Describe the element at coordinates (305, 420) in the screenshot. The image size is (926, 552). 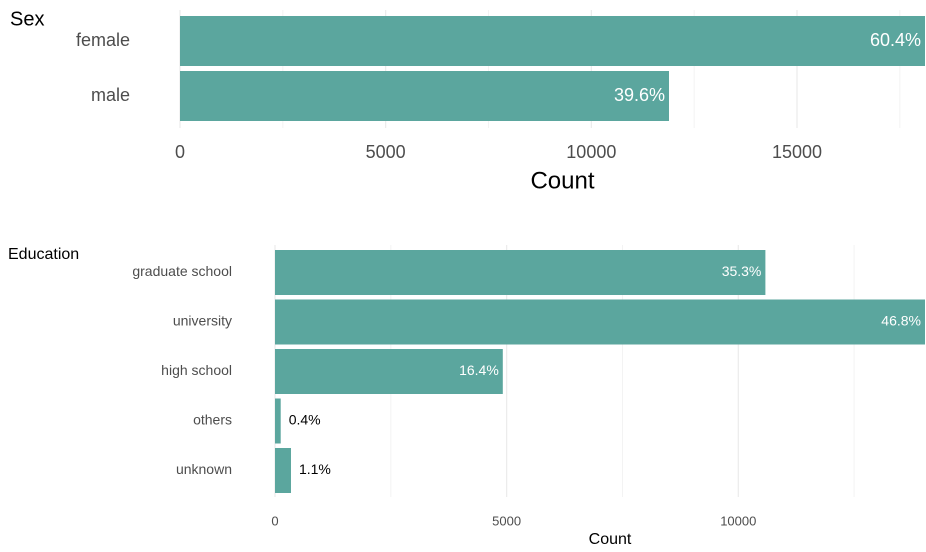
I see `bar-label: 0.4%` at that location.